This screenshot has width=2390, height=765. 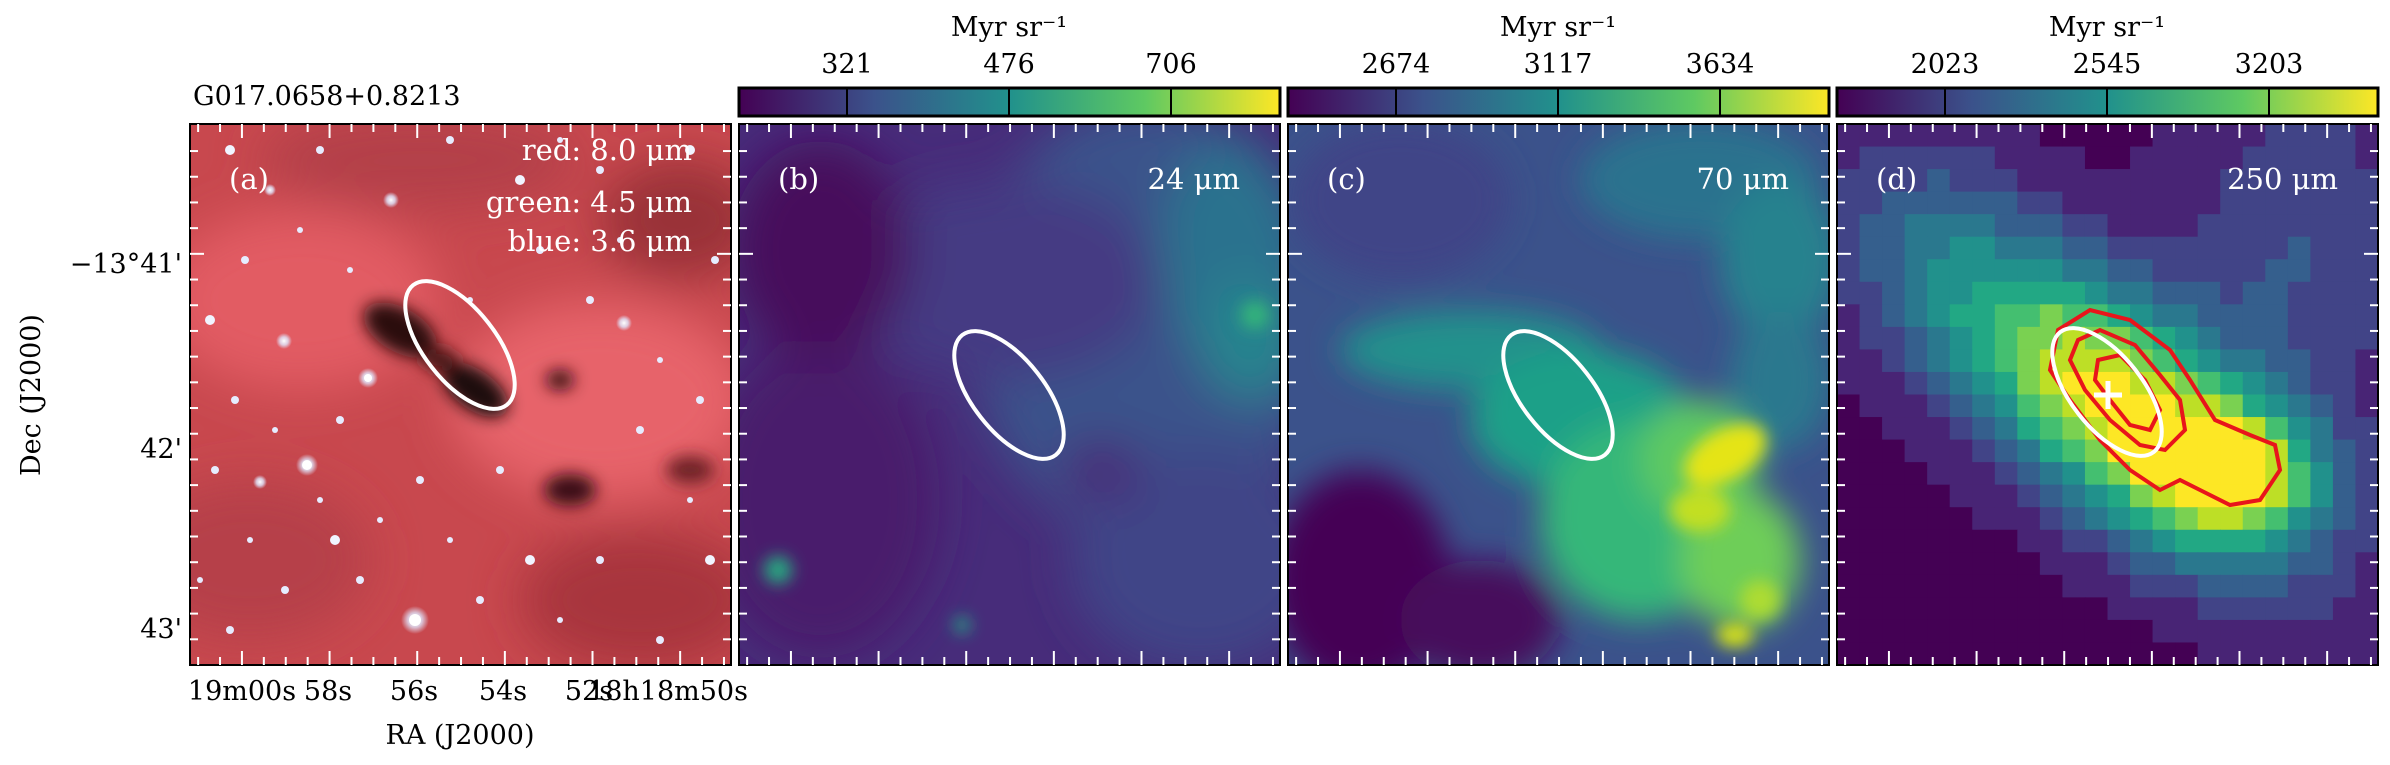 I want to click on colorbar-d: Myr sr⁻¹ 2023 2545 3203, so click(x=2107, y=65).